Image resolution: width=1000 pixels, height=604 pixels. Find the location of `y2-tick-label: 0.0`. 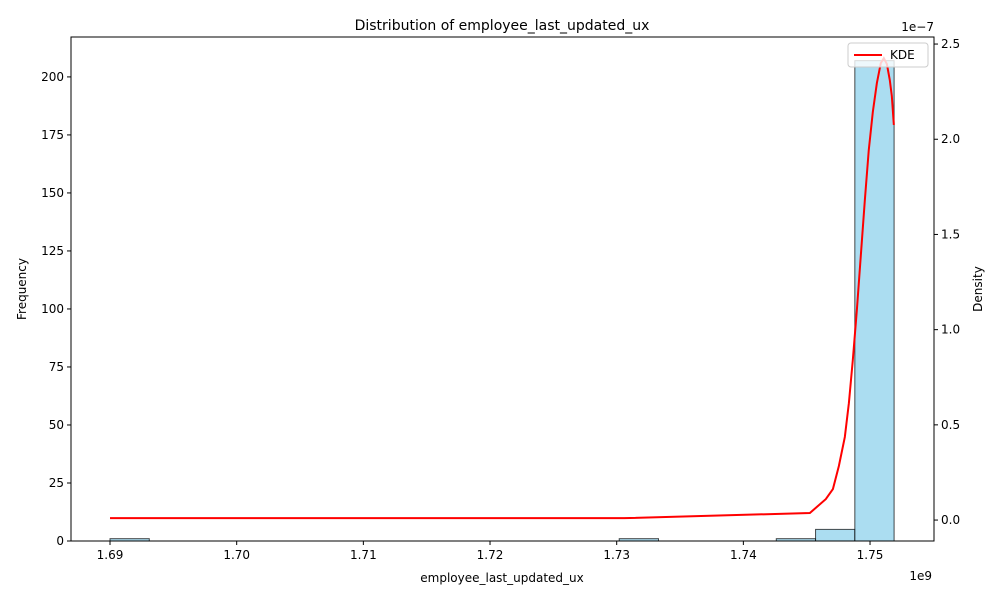

y2-tick-label: 0.0 is located at coordinates (950, 520).